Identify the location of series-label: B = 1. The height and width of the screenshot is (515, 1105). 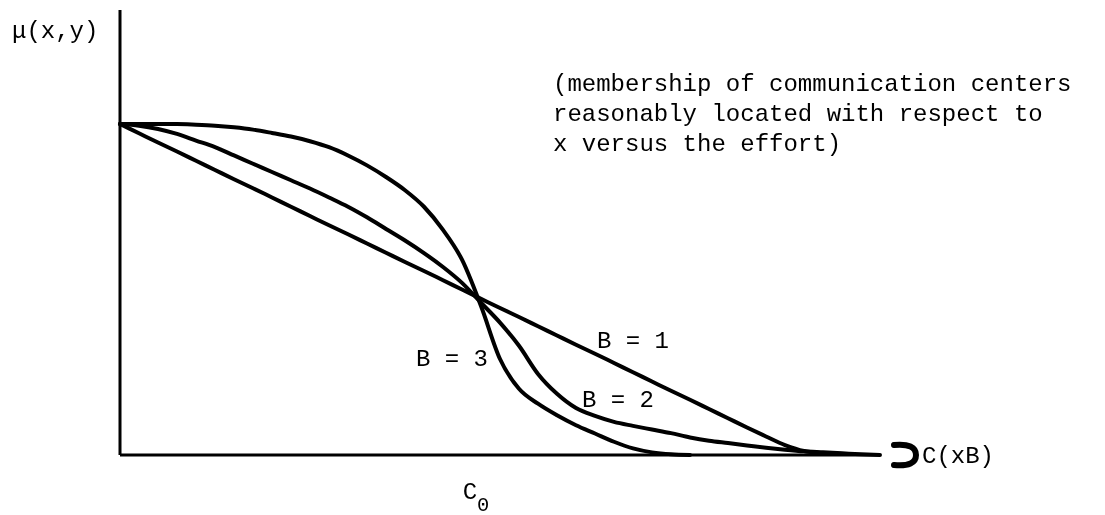
(633, 342).